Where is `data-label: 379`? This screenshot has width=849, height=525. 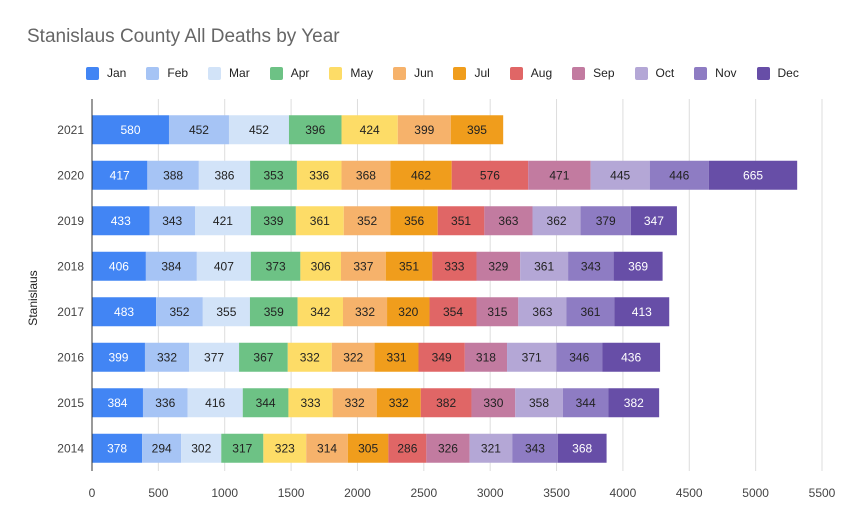 data-label: 379 is located at coordinates (606, 221).